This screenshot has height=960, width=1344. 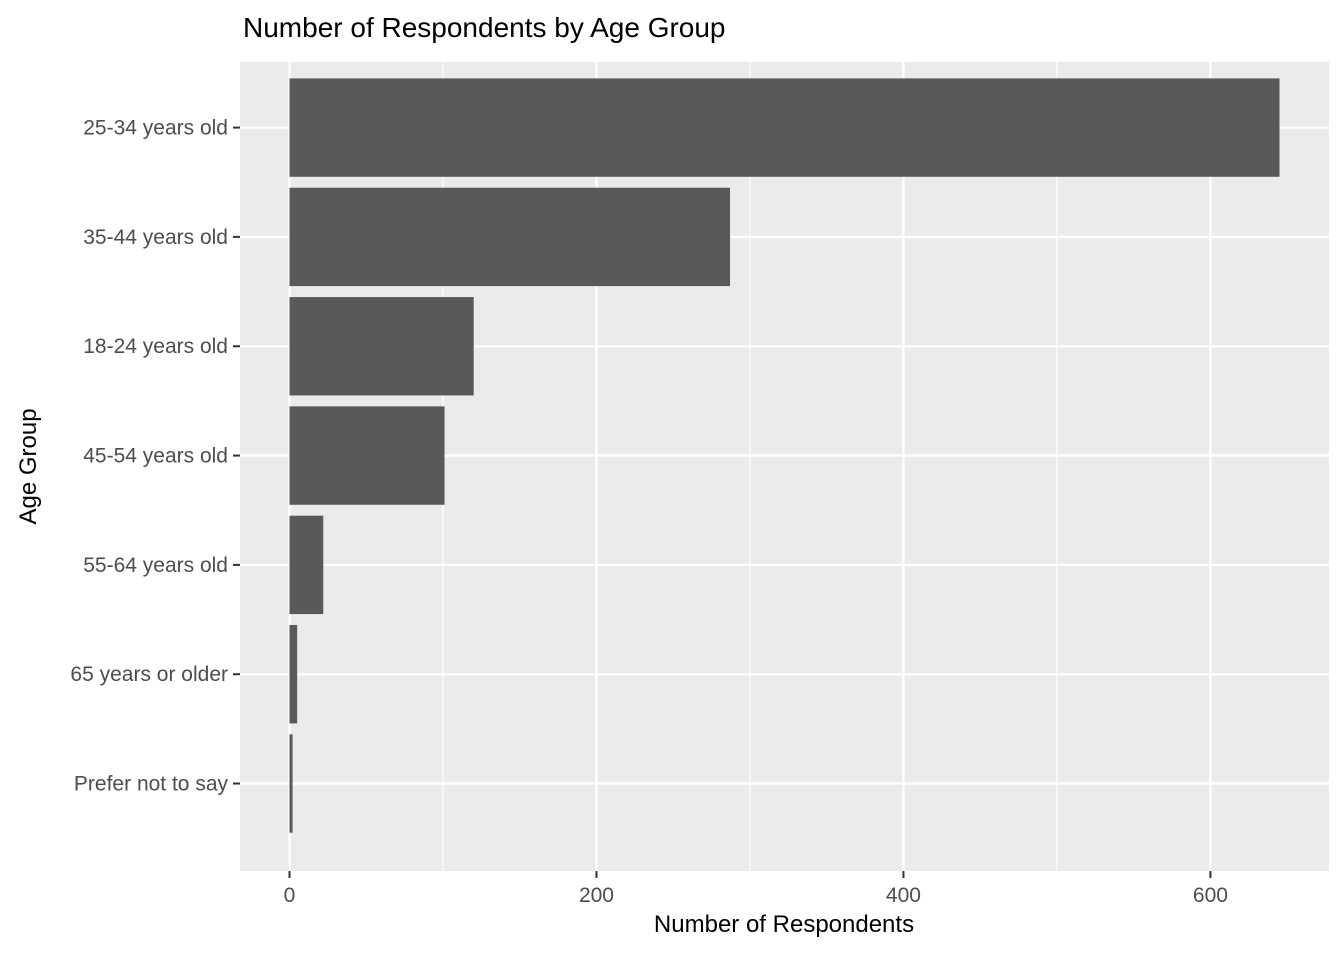 What do you see at coordinates (155, 456) in the screenshot?
I see `y-tick-label: 45-54 years old` at bounding box center [155, 456].